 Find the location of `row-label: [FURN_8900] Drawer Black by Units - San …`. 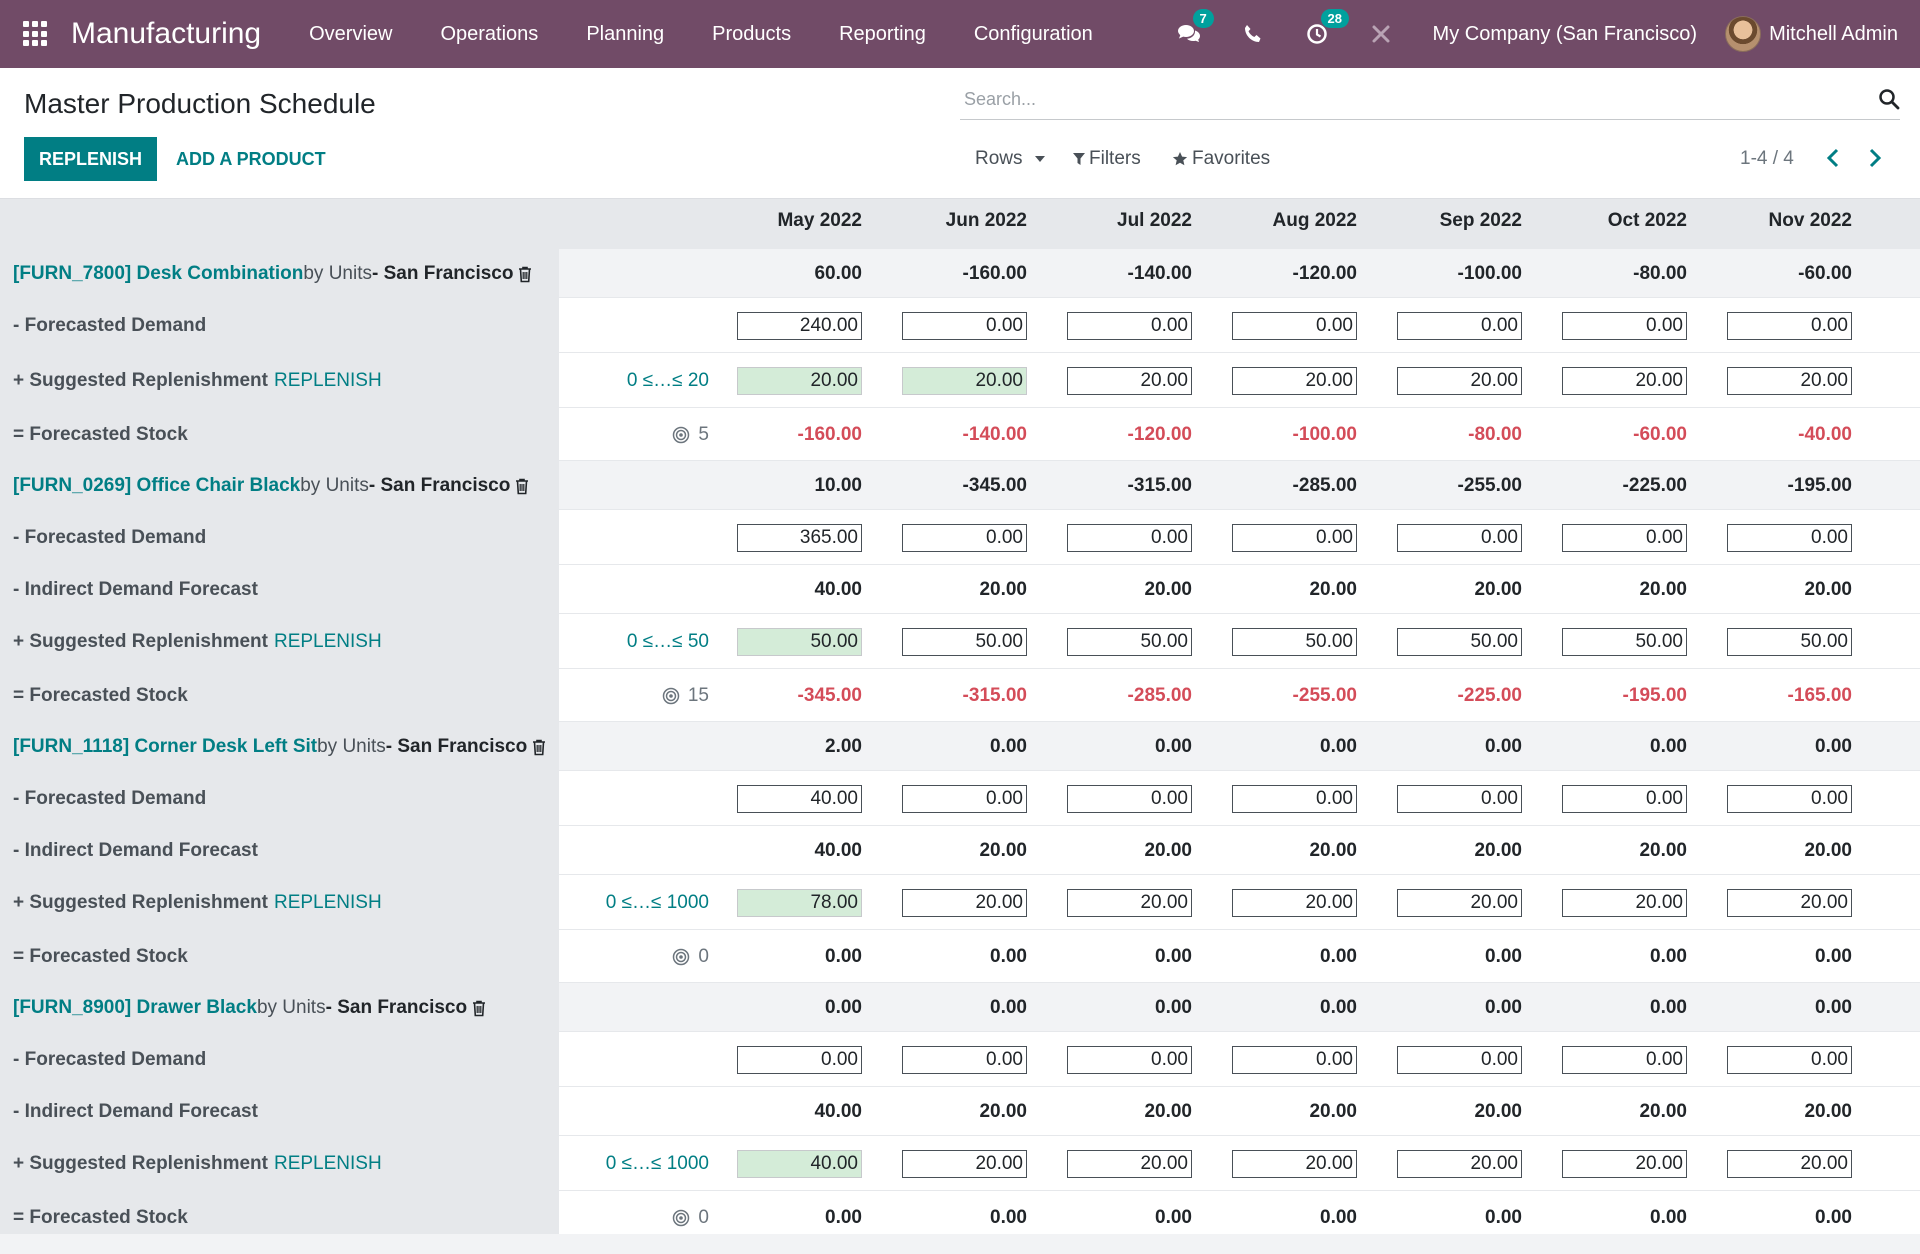

row-label: [FURN_8900] Drawer Black by Units - San … is located at coordinates (249, 1007).